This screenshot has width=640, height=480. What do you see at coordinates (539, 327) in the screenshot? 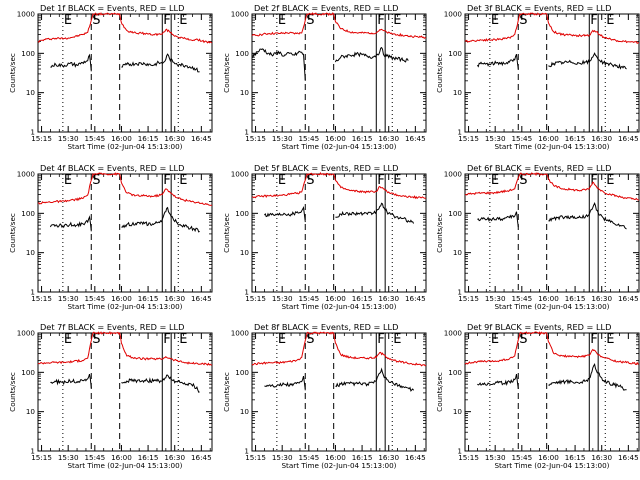
I see `panel-title: Det 9f BLACK = Events, RED = LLD` at bounding box center [539, 327].